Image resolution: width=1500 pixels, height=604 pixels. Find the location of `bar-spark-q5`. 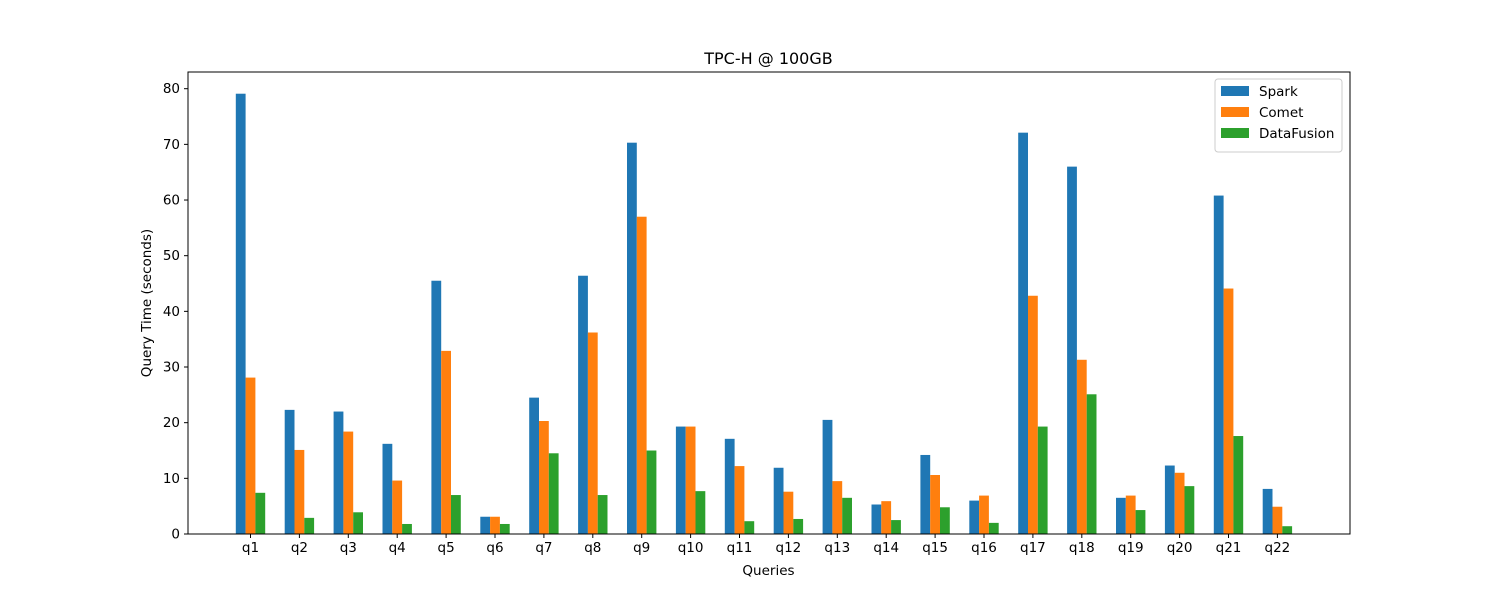

bar-spark-q5 is located at coordinates (436, 407).